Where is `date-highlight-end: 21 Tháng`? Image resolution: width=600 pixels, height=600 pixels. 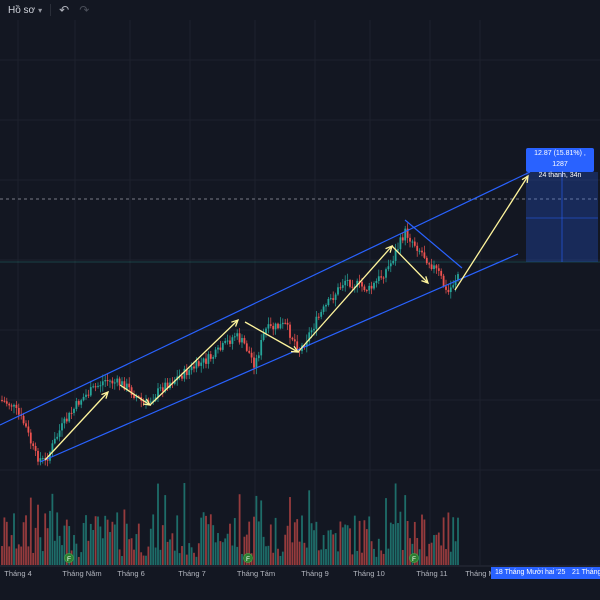 date-highlight-end: 21 Tháng is located at coordinates (584, 573).